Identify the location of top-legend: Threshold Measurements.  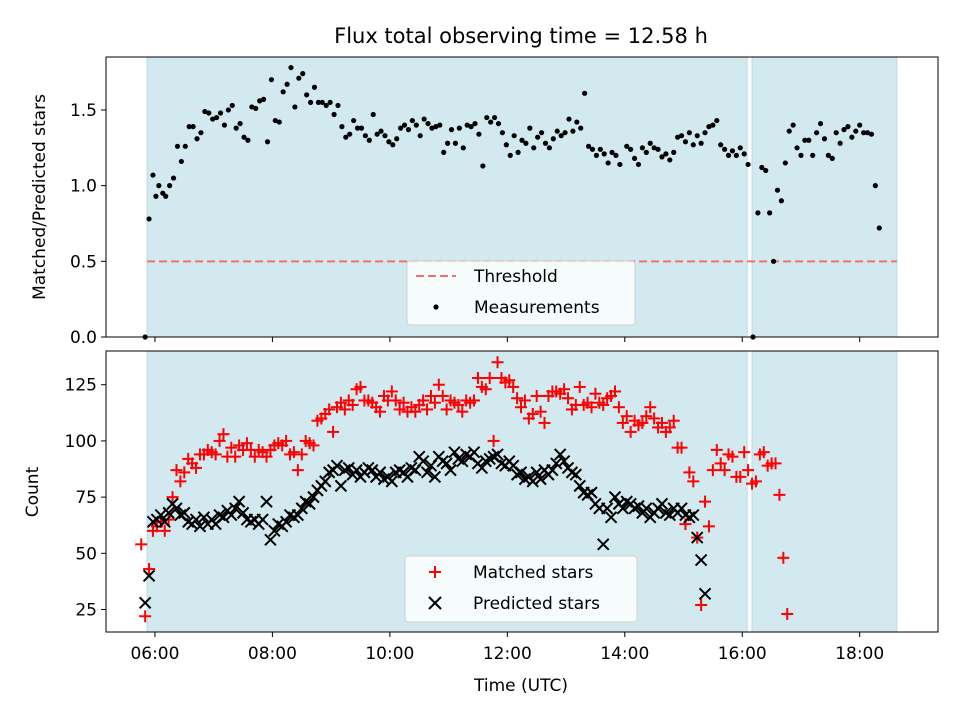
(521, 293).